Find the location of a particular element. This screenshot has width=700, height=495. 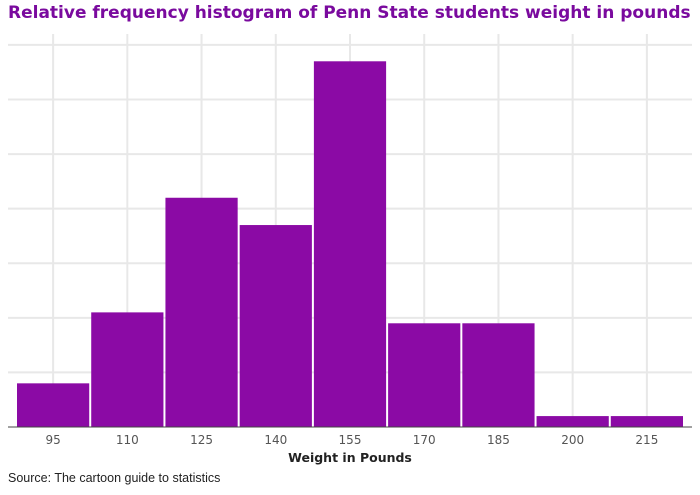

x-tick-label: 95 is located at coordinates (52, 440).